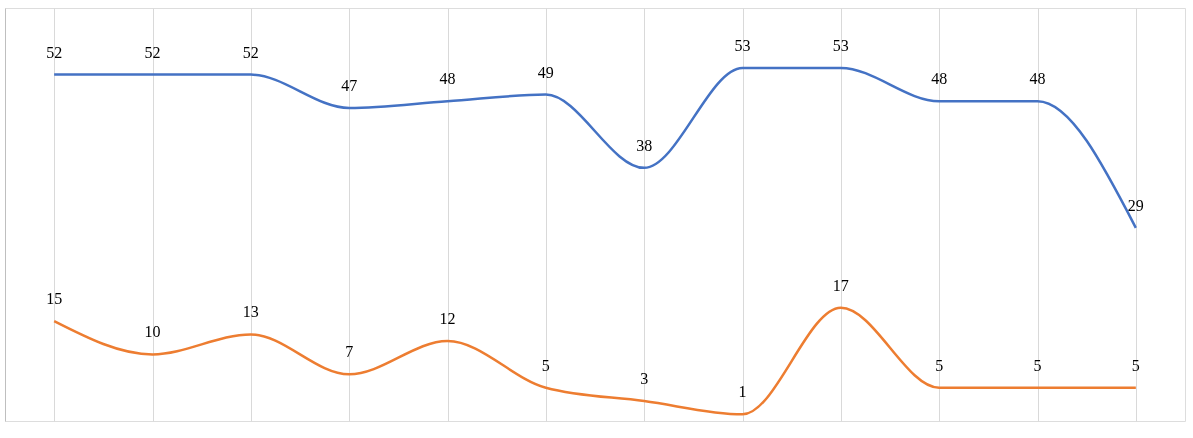 Image resolution: width=1193 pixels, height=438 pixels. What do you see at coordinates (447, 319) in the screenshot?
I see `data-label: 12` at bounding box center [447, 319].